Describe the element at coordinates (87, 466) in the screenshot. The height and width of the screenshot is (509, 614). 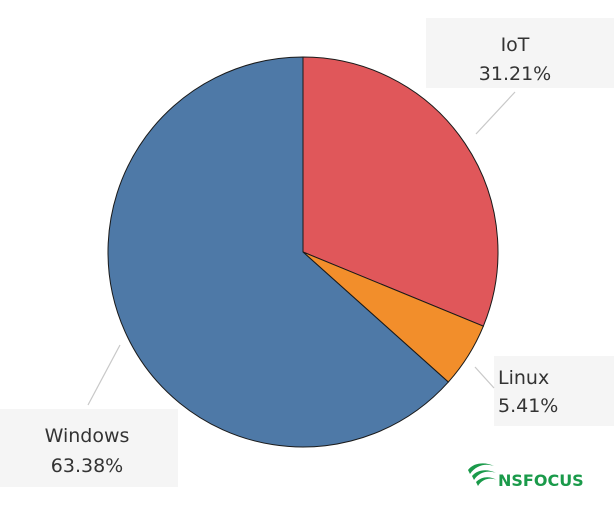
I see `slice-value-label: 63.38%` at that location.